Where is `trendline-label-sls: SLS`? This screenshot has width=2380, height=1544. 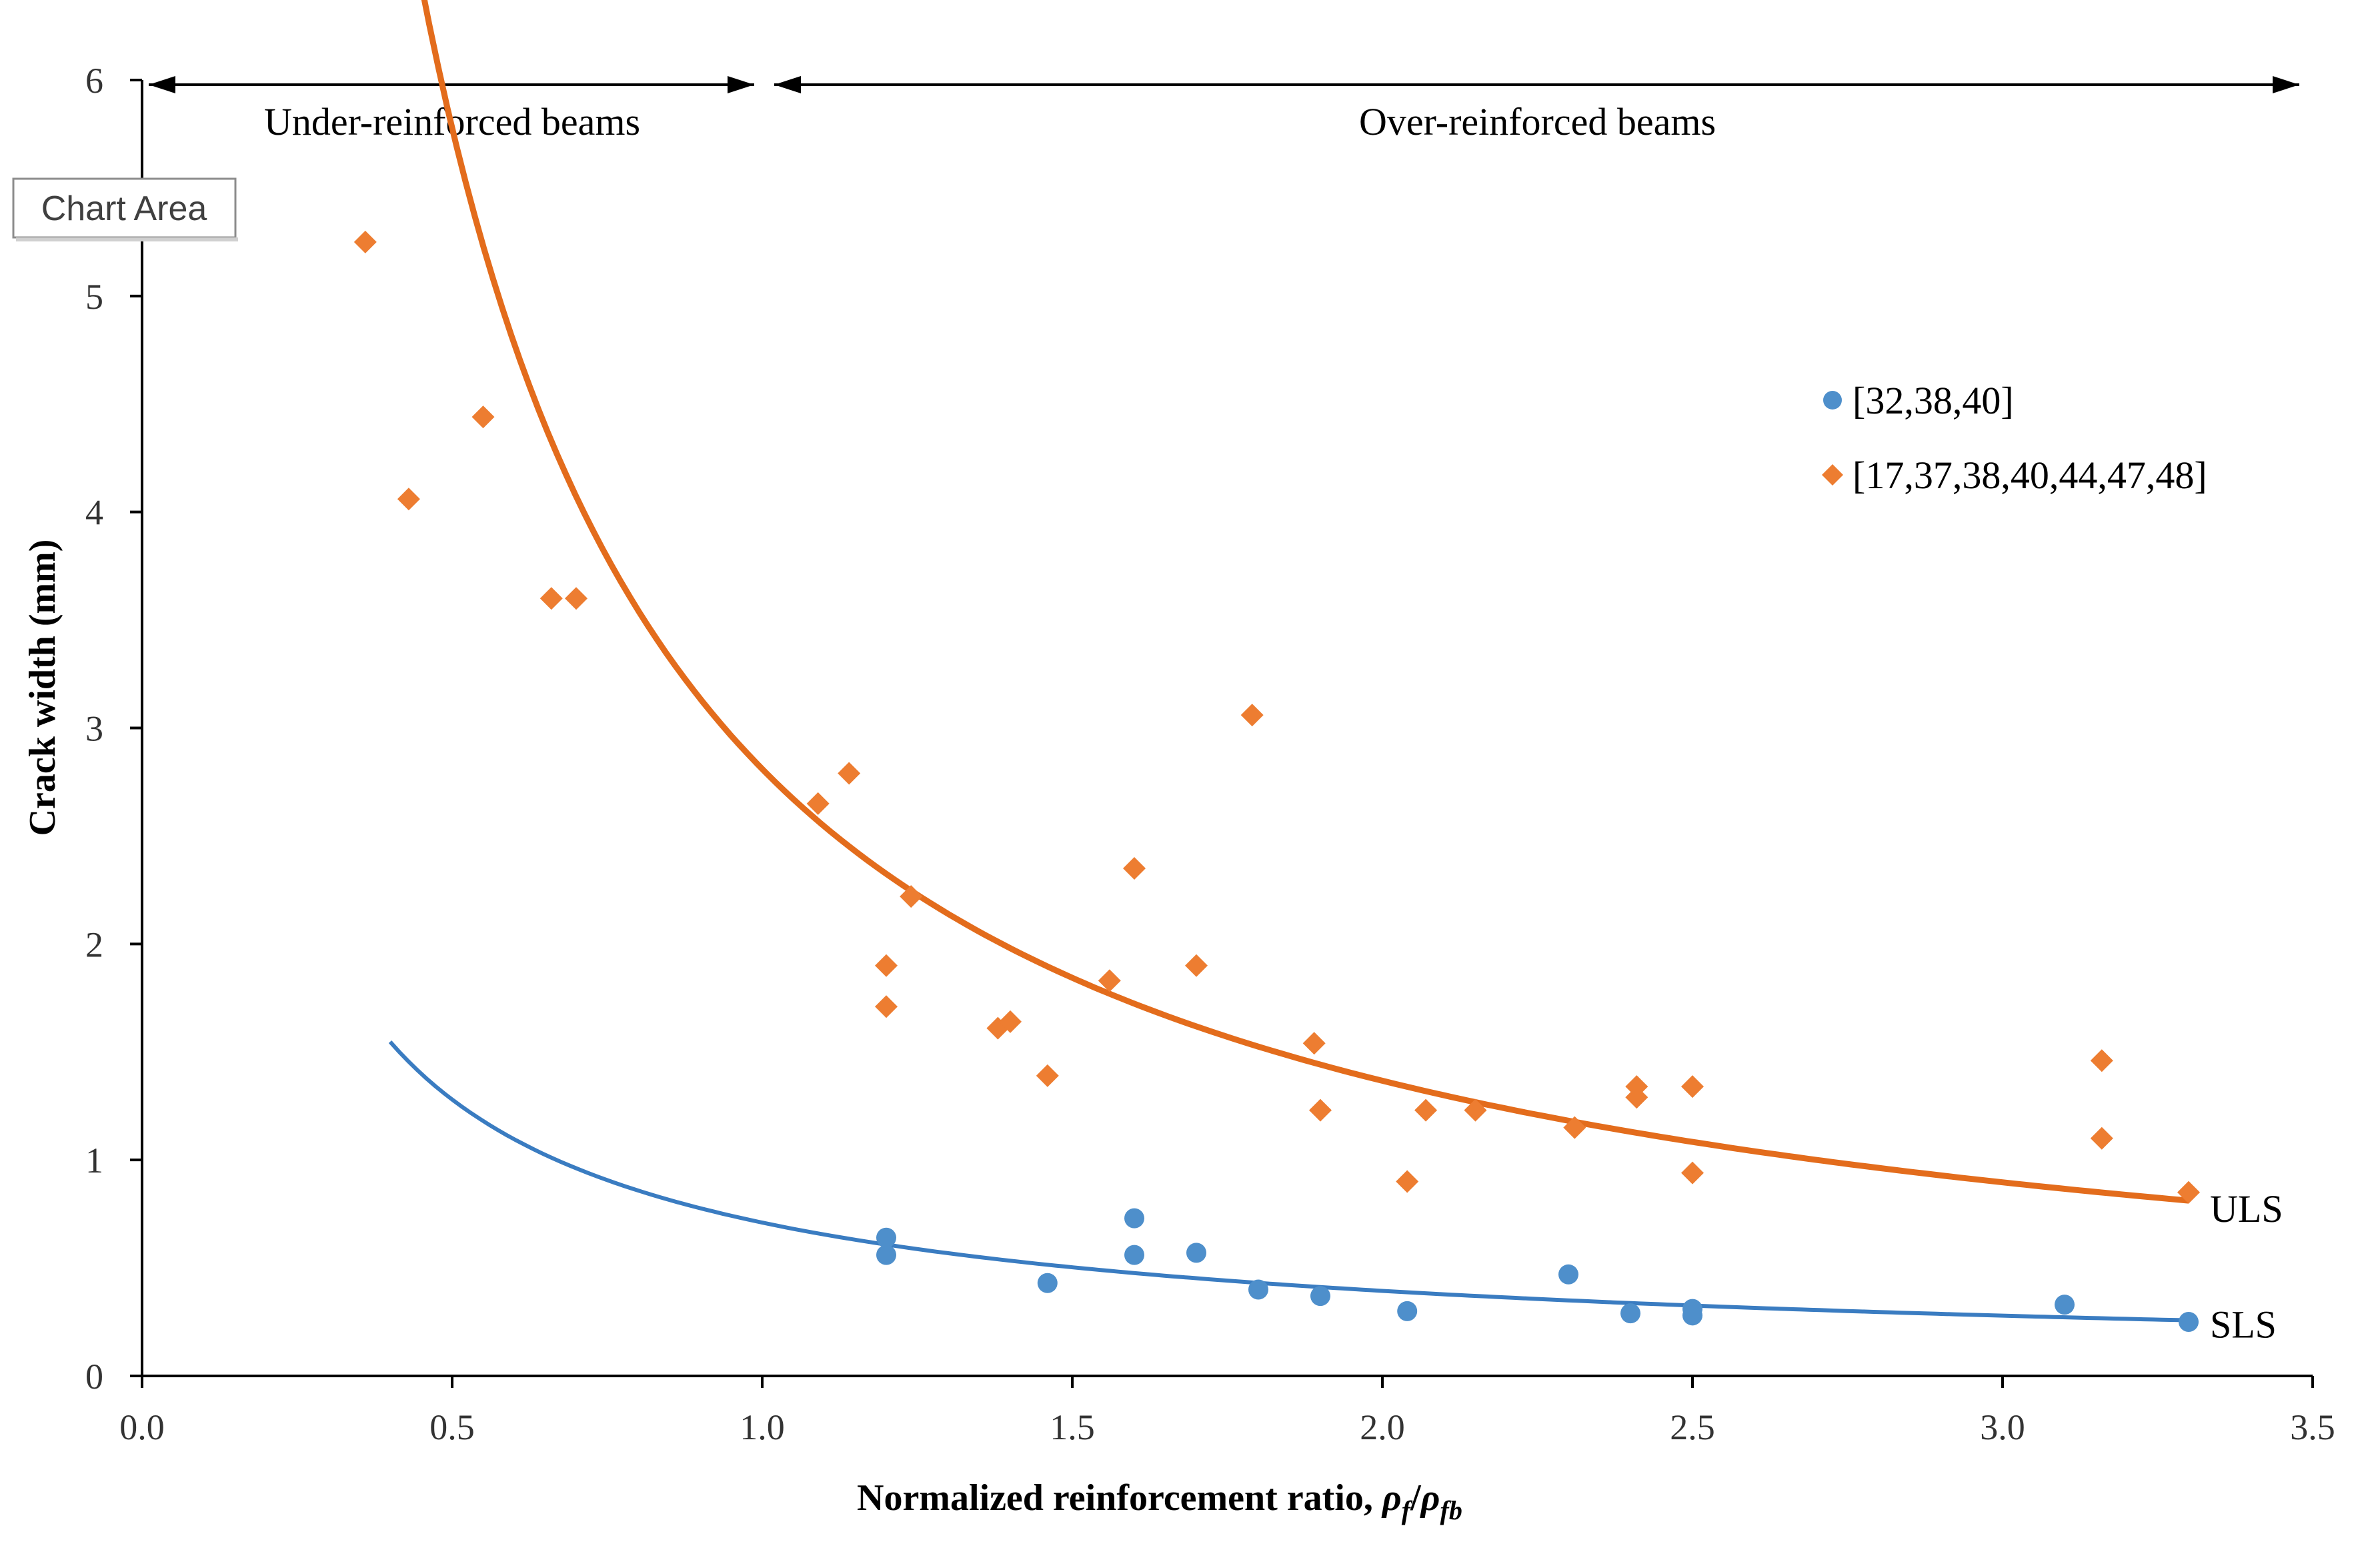
trendline-label-sls: SLS is located at coordinates (2243, 1325).